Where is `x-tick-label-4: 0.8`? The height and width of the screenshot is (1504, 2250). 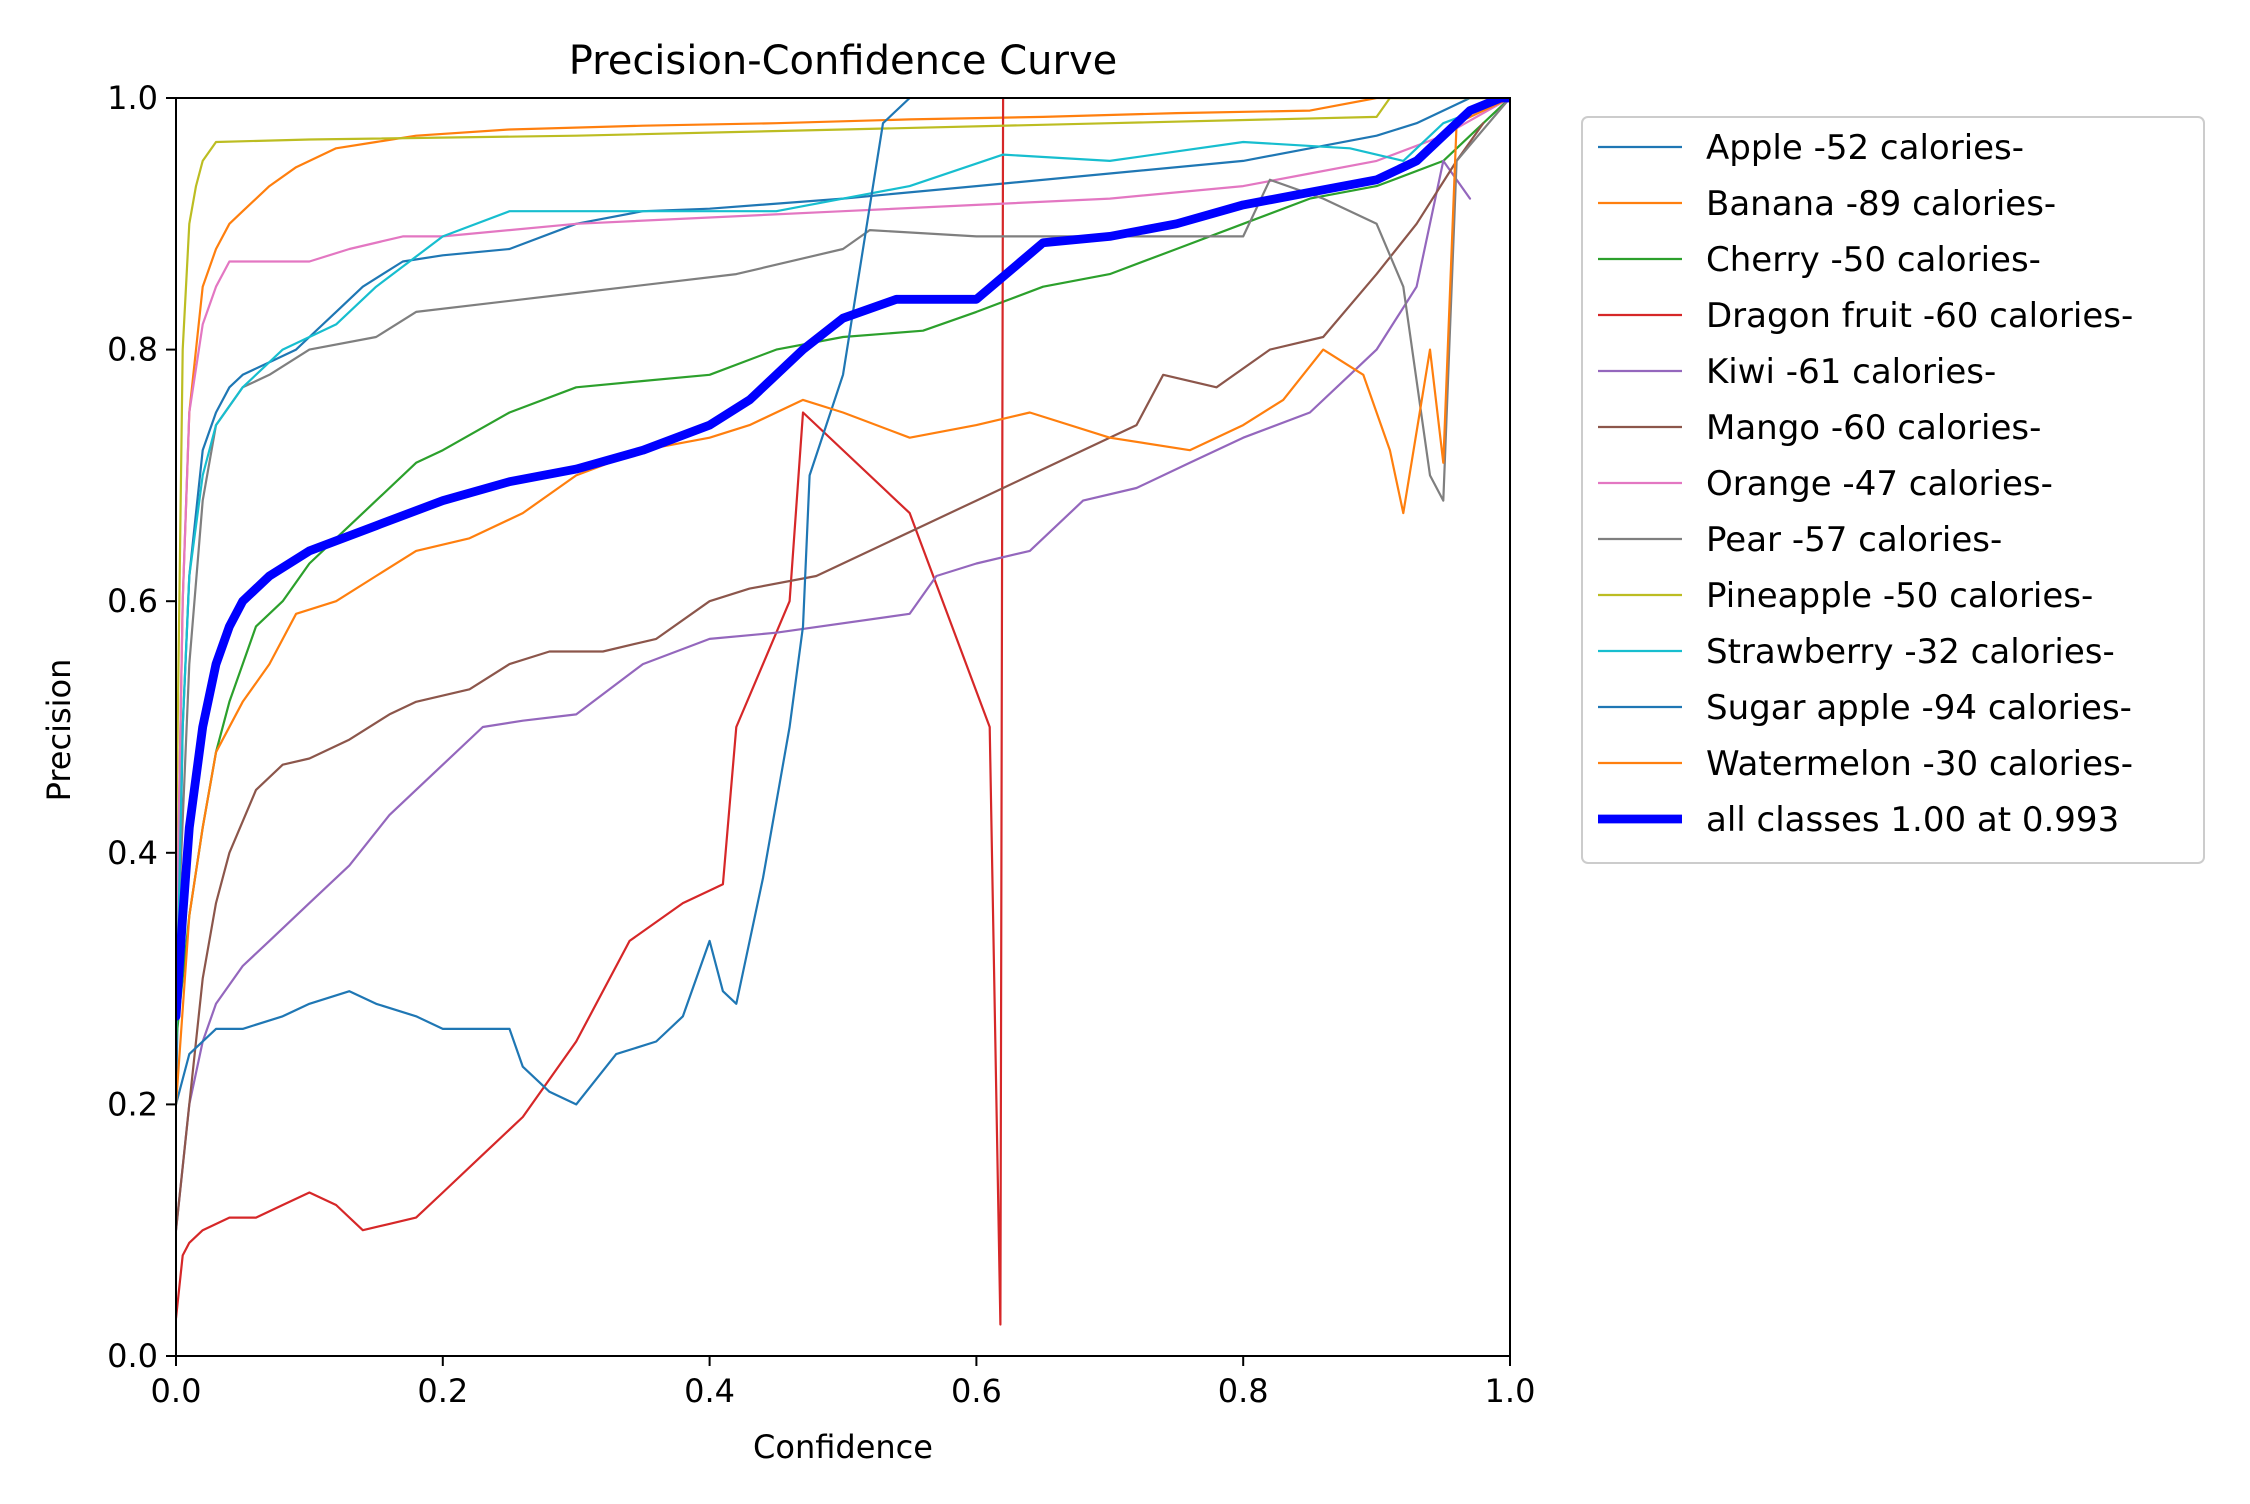
x-tick-label-4: 0.8 is located at coordinates (1243, 1391).